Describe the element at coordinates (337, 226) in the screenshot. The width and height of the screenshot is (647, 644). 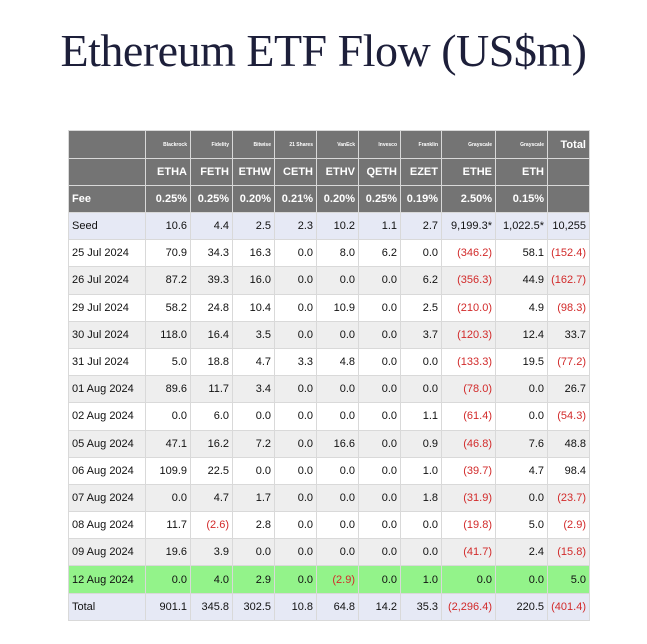
I see `flow-cell: 10.2` at that location.